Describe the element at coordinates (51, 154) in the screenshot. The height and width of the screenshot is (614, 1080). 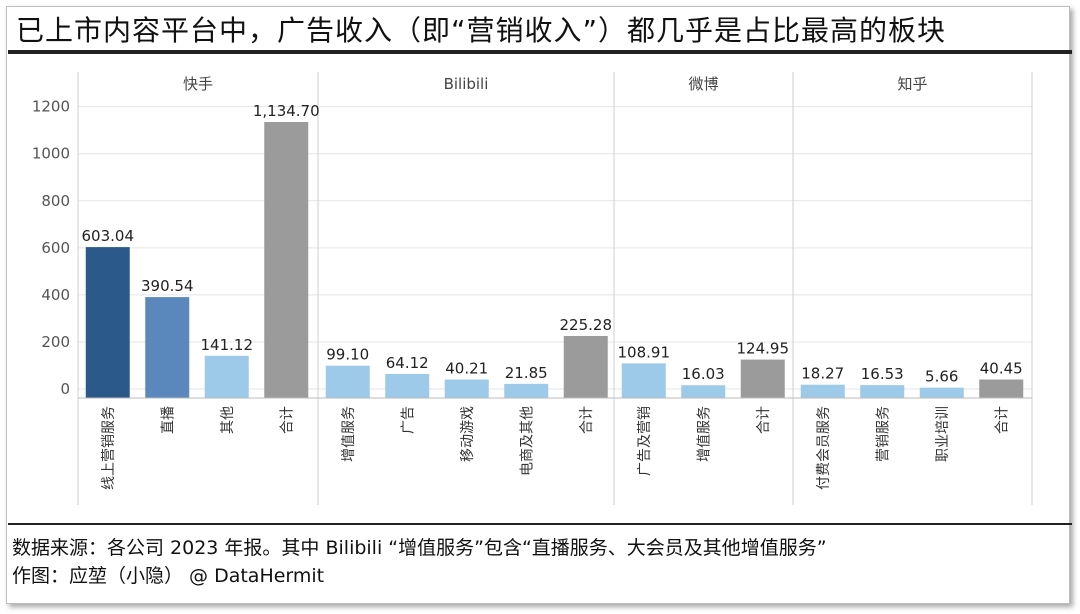
I see `y-tick-label: 1000` at that location.